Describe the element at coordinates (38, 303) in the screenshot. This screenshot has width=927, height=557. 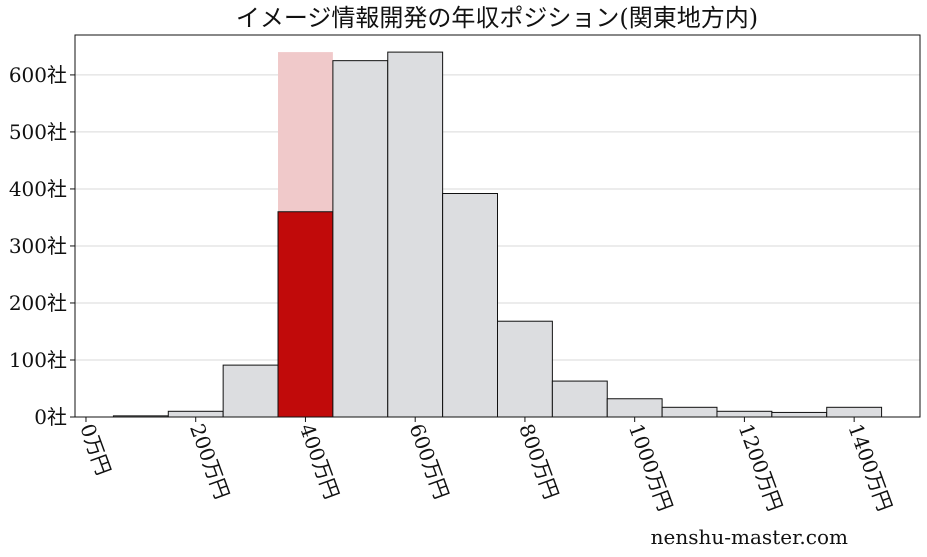
I see `y-tick-label: 200社` at that location.